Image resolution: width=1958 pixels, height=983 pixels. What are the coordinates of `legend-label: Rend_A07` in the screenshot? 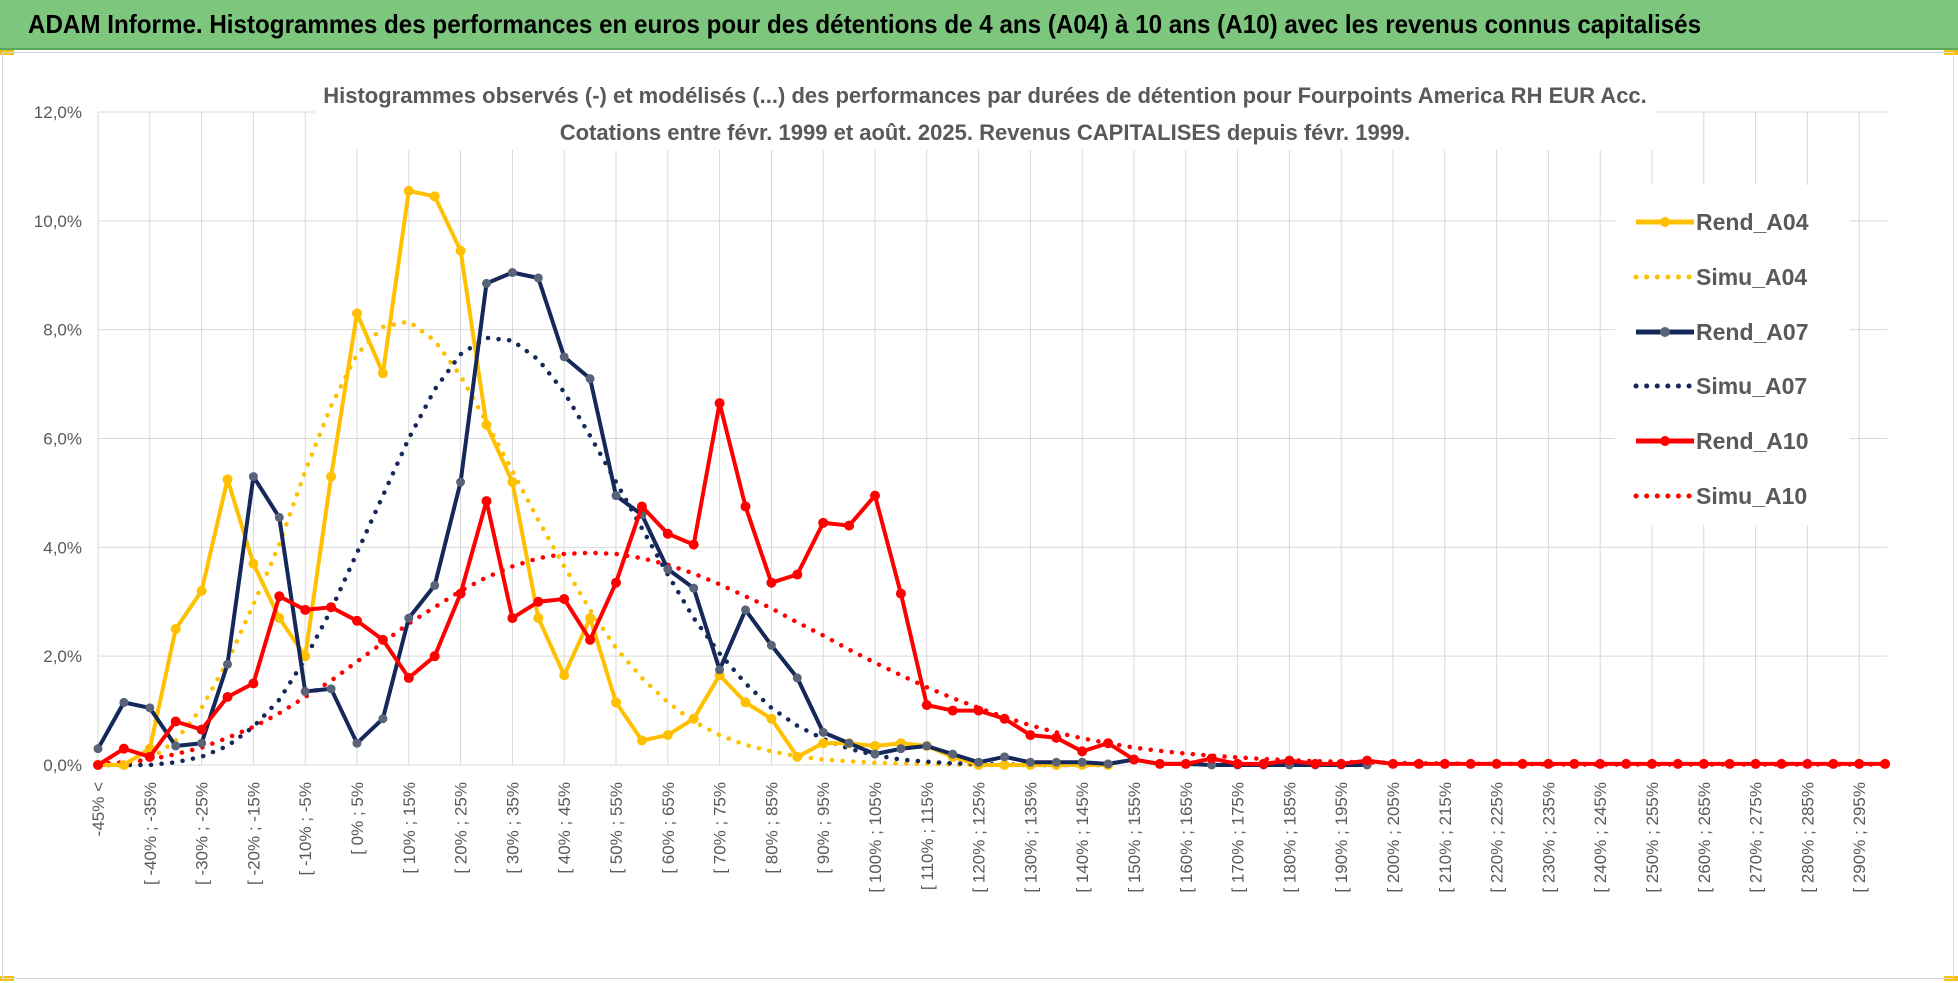 It's located at (1752, 332).